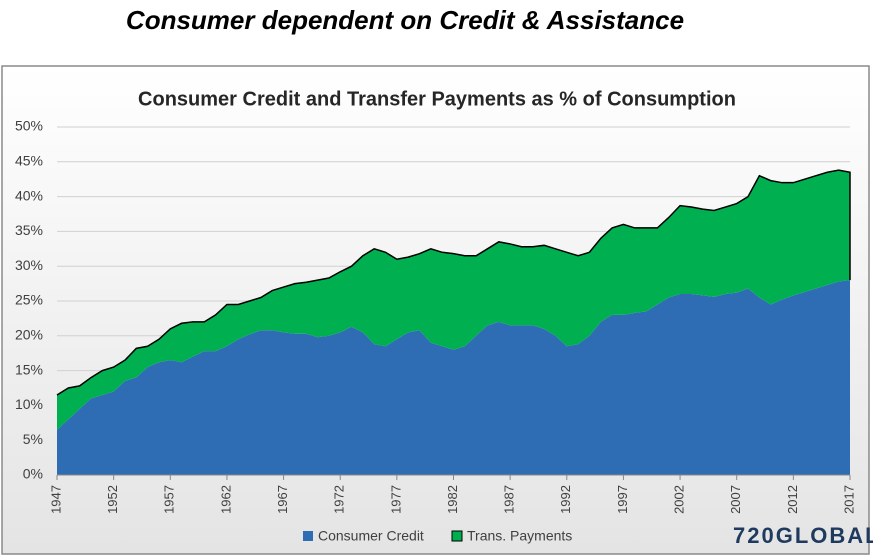  Describe the element at coordinates (33, 474) in the screenshot. I see `y-tick-label: 0%` at that location.